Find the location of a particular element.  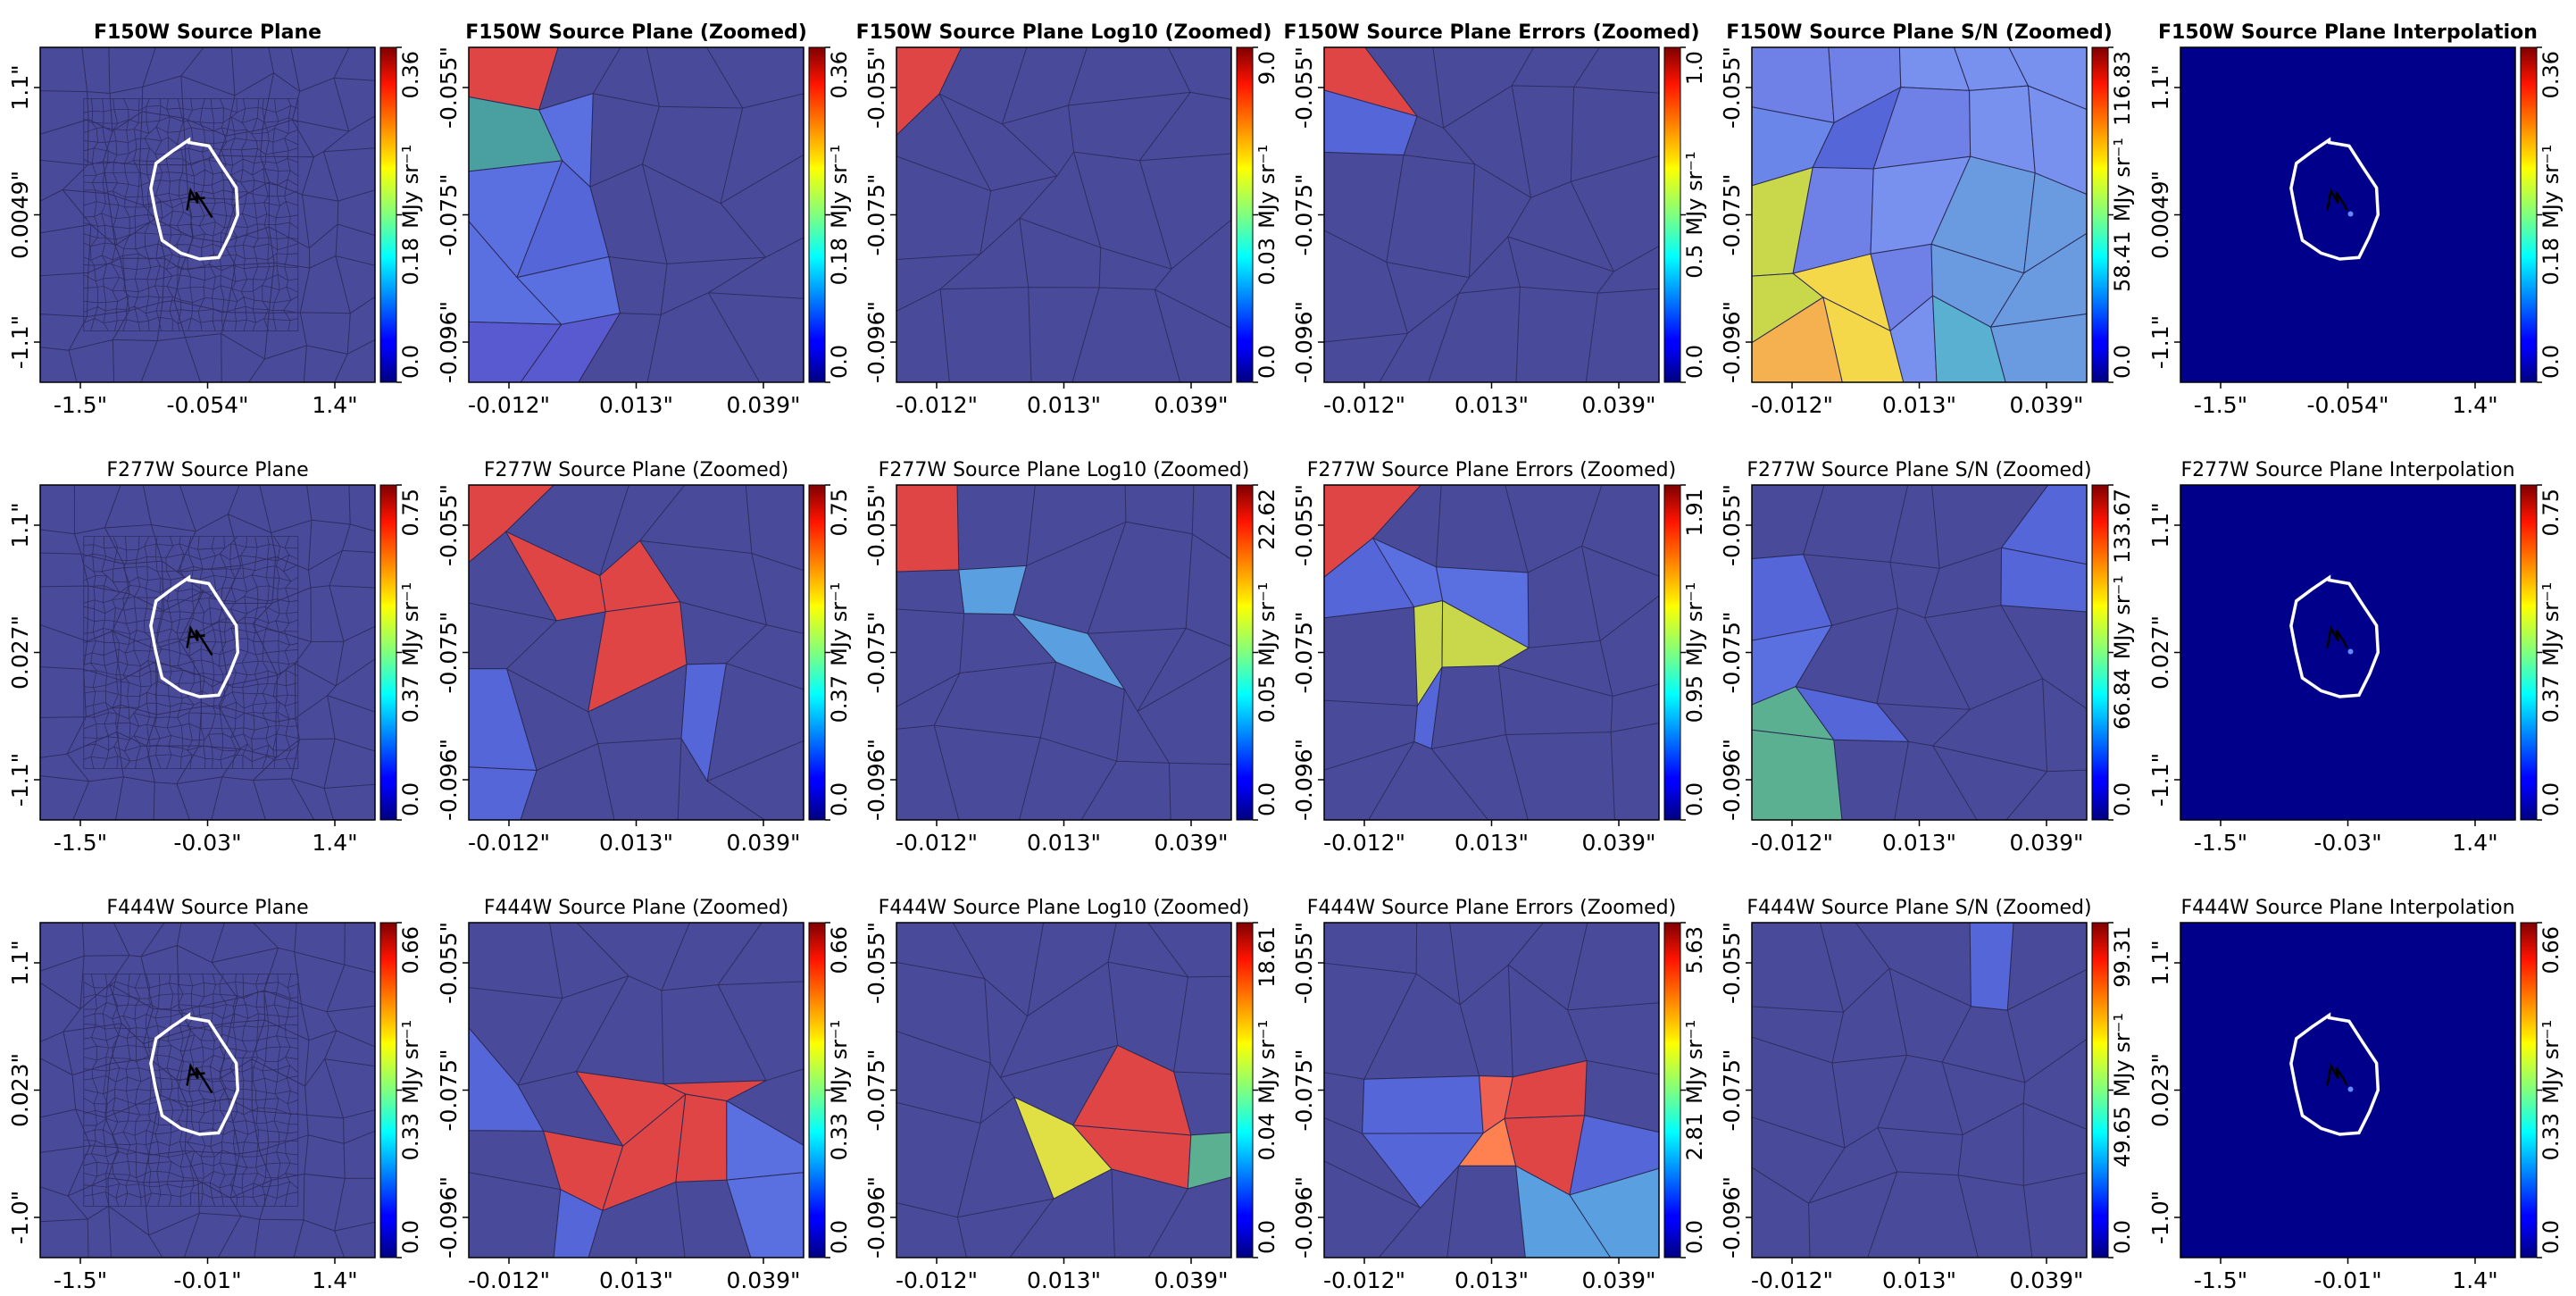

critical-curve is located at coordinates (2337, 636).